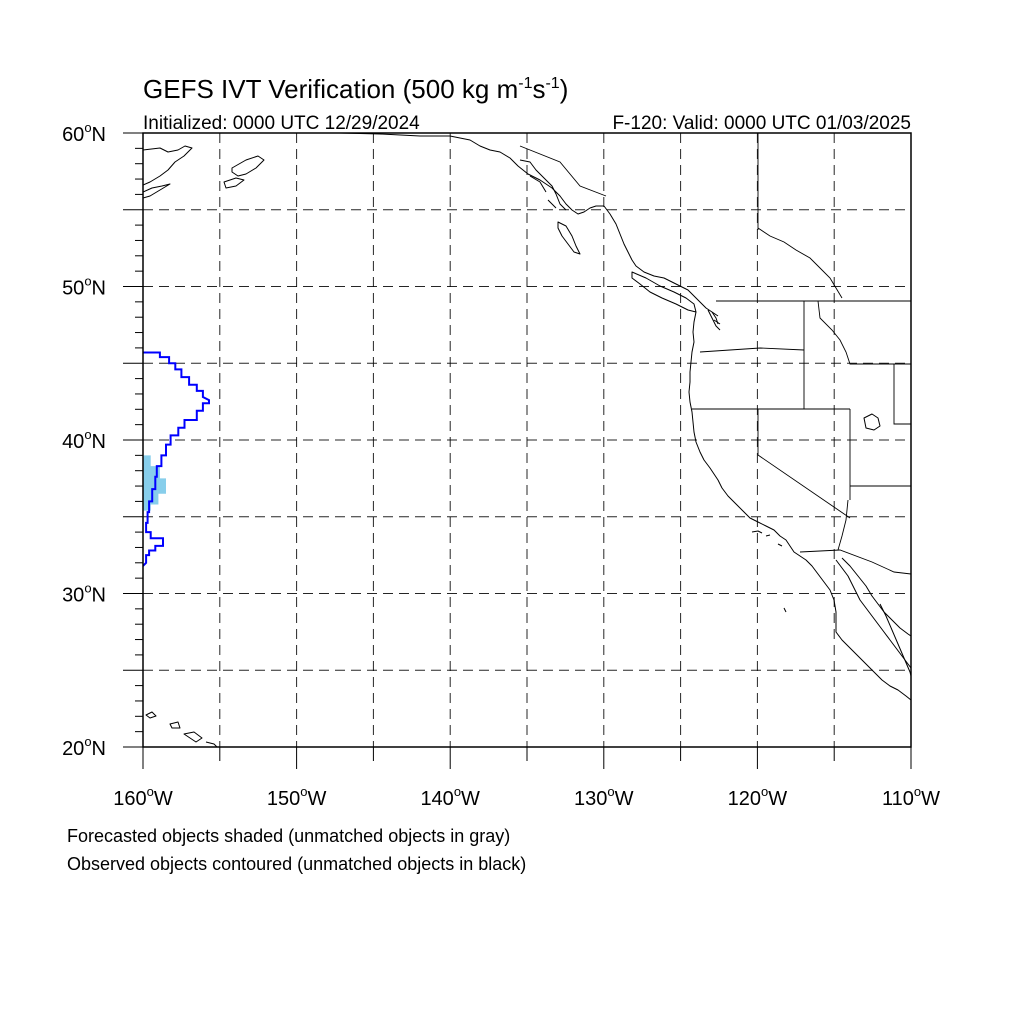  What do you see at coordinates (543, 185) in the screenshot?
I see `se-alaska-islands-coast` at bounding box center [543, 185].